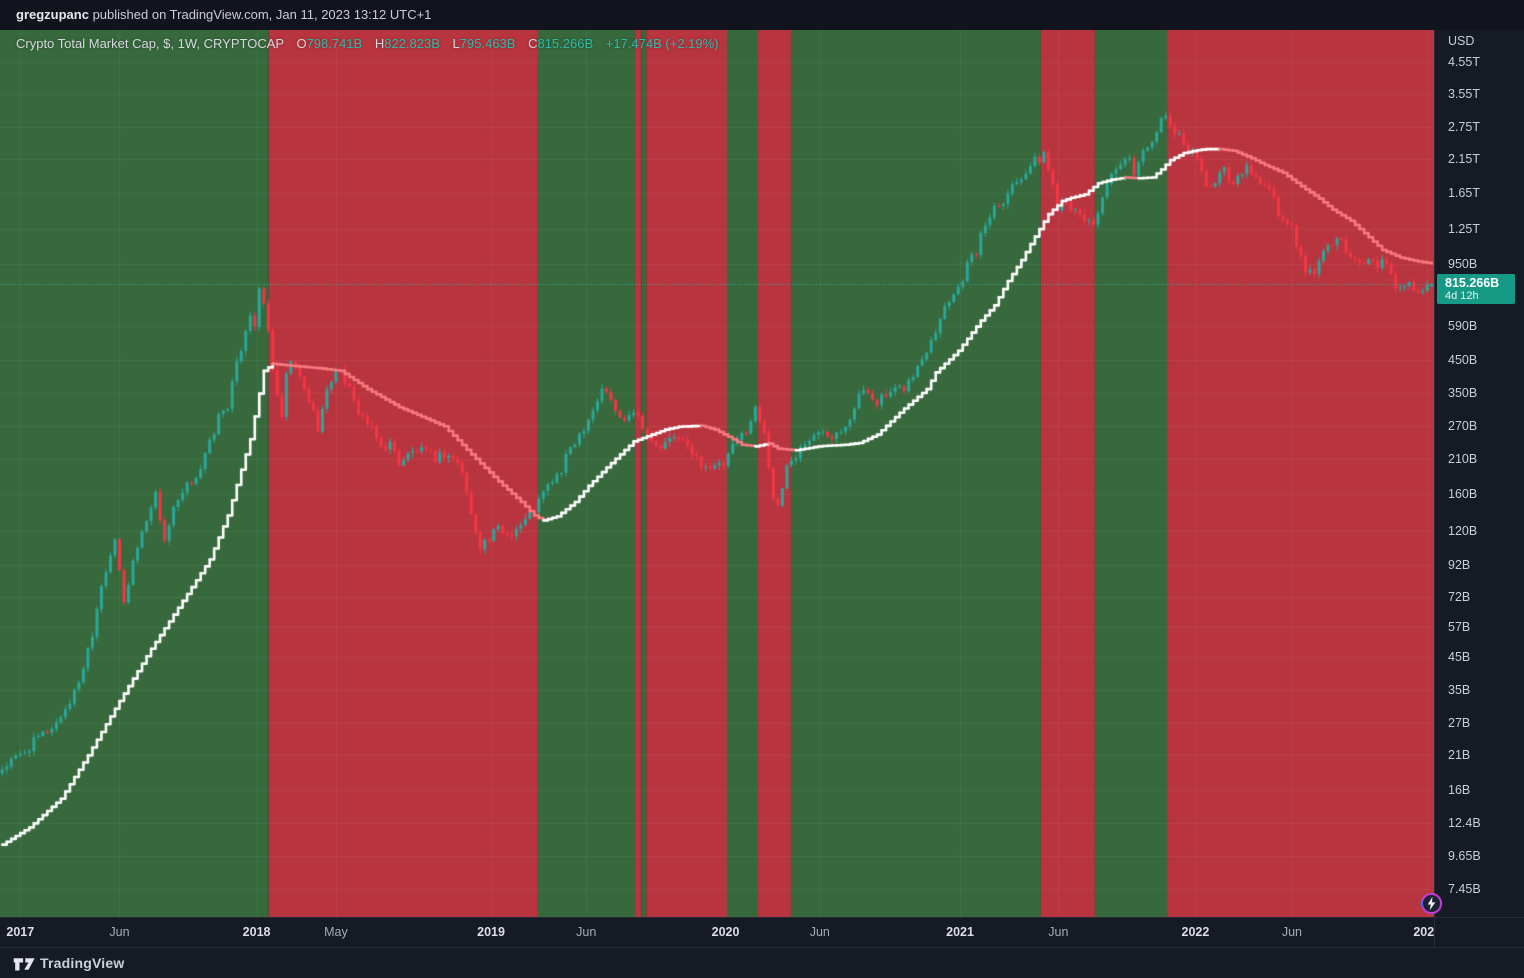  I want to click on close-value: 815.266B, so click(565, 43).